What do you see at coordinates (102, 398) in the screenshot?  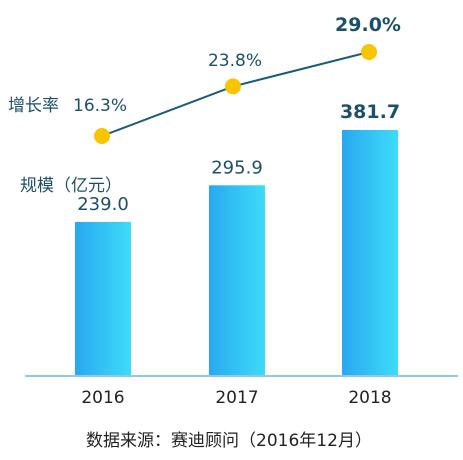 I see `x-tick-2016: 2016` at bounding box center [102, 398].